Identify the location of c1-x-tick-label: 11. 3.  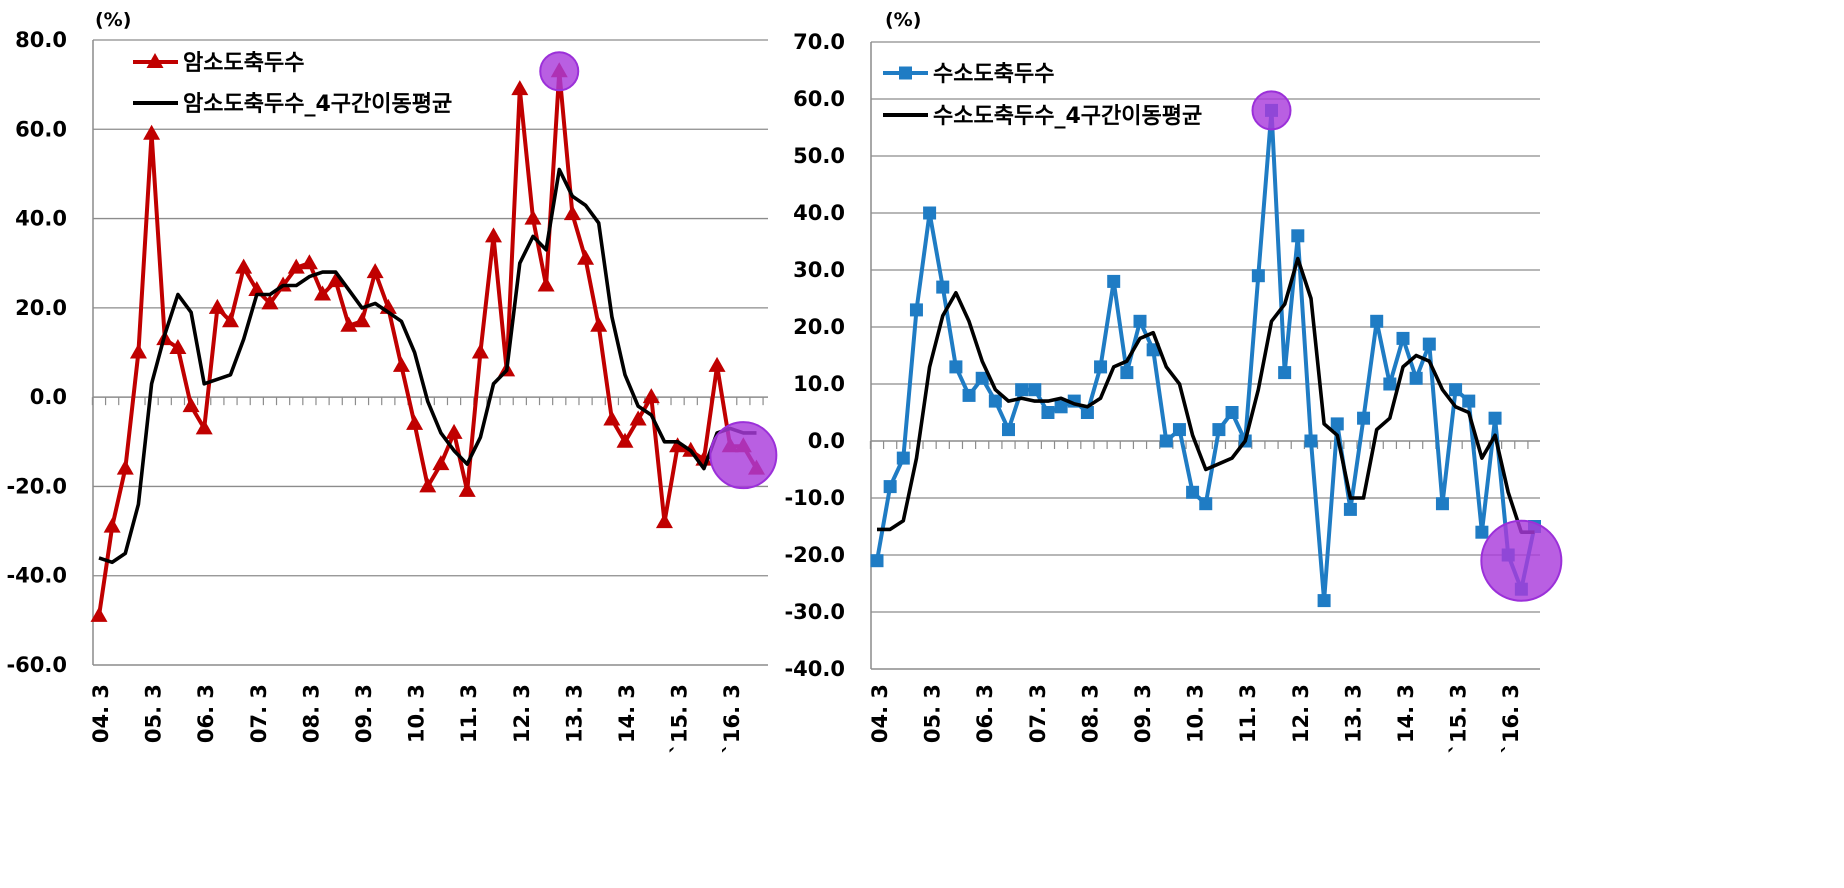
(469, 713).